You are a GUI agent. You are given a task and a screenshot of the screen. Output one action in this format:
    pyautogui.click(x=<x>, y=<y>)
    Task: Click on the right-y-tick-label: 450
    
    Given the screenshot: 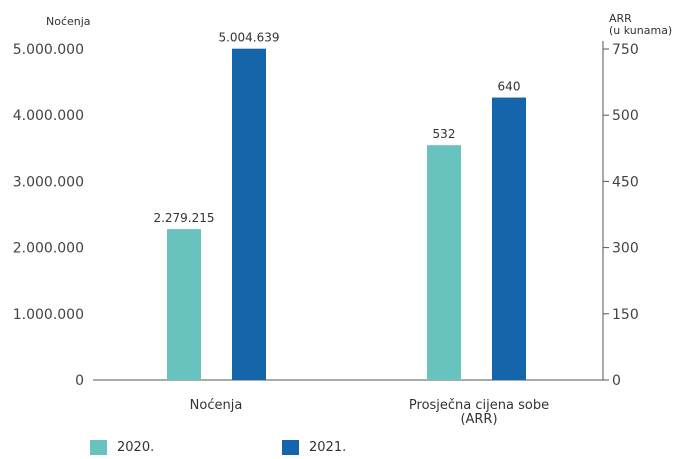 What is the action you would take?
    pyautogui.click(x=625, y=182)
    